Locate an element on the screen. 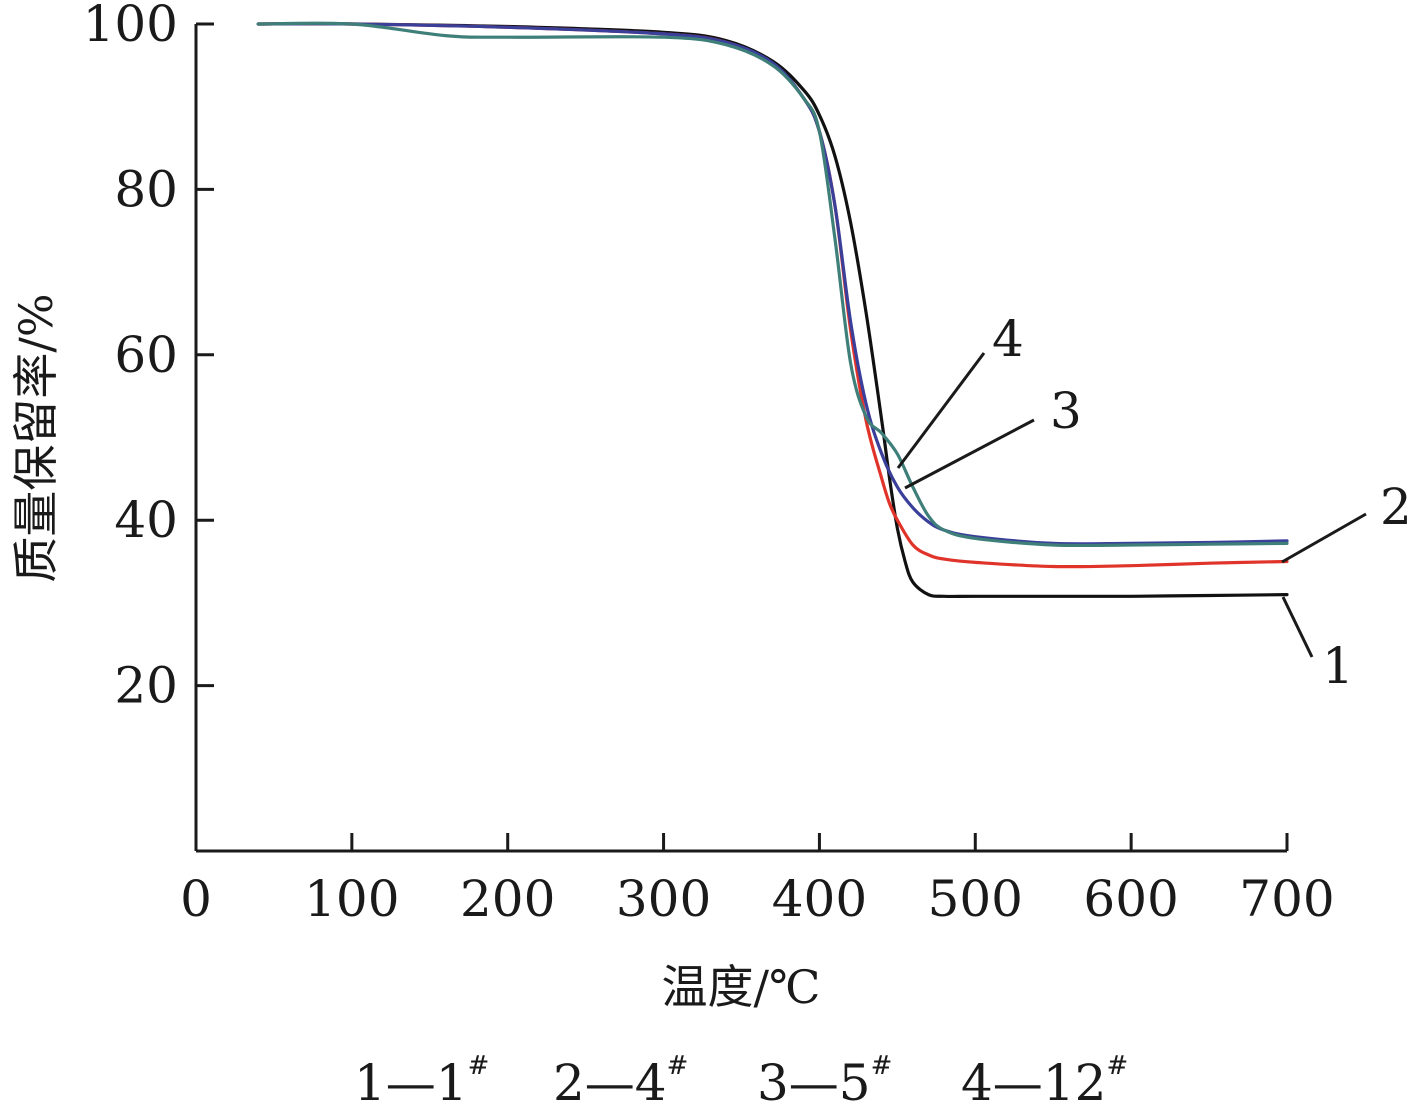  legend-entry-2: 2—4# is located at coordinates (620, 1077).